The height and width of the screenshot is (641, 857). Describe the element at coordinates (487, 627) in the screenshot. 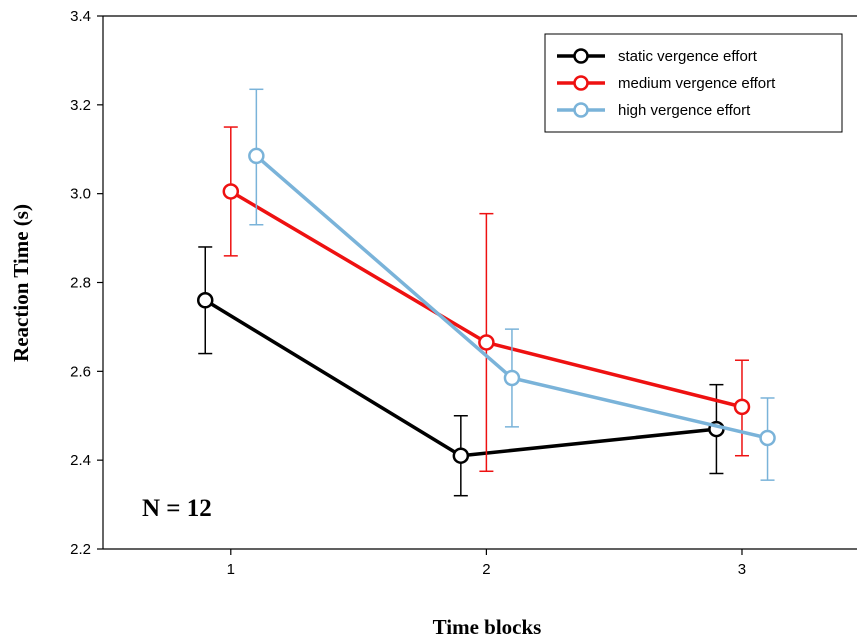

I see `x-axis-title: Time blocks` at that location.